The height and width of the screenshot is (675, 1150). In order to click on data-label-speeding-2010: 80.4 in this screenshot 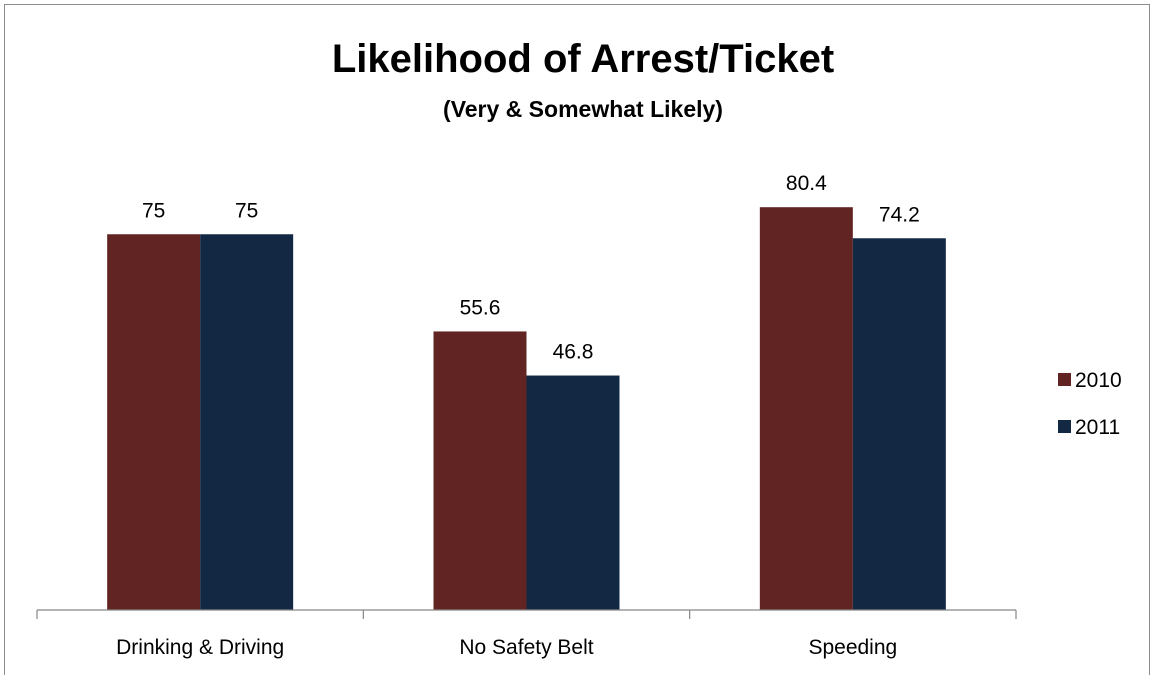, I will do `click(806, 183)`.